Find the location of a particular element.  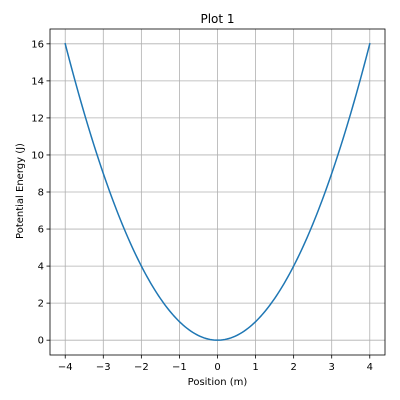

x-tick-label: −1 is located at coordinates (179, 367).